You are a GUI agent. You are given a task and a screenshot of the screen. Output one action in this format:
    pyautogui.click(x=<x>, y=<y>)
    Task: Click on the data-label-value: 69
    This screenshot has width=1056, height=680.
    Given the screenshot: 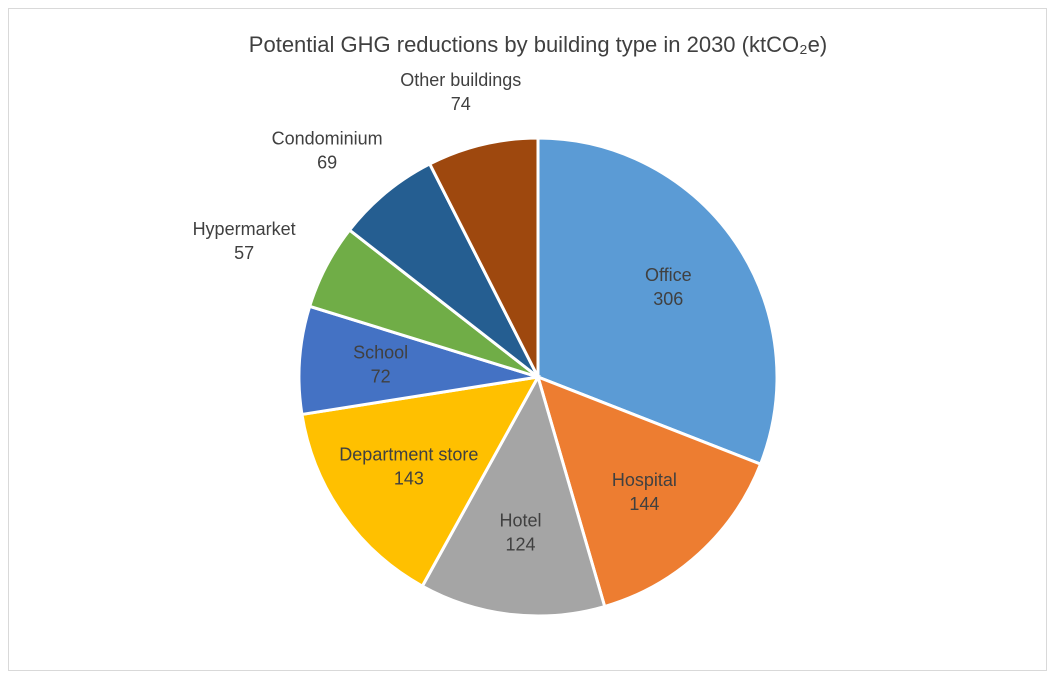 What is the action you would take?
    pyautogui.click(x=327, y=163)
    